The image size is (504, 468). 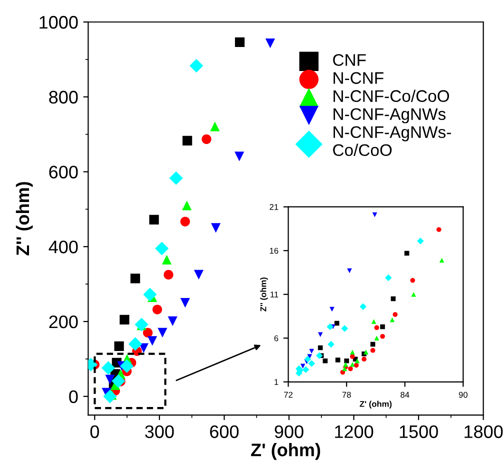 I want to click on y-tick-label: 200, so click(x=63, y=321).